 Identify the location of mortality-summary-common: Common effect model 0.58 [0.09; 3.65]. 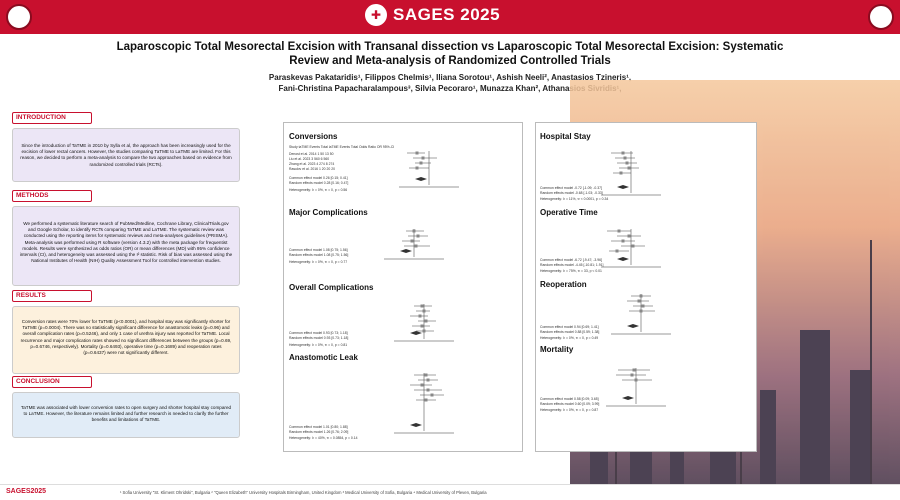
(569, 399).